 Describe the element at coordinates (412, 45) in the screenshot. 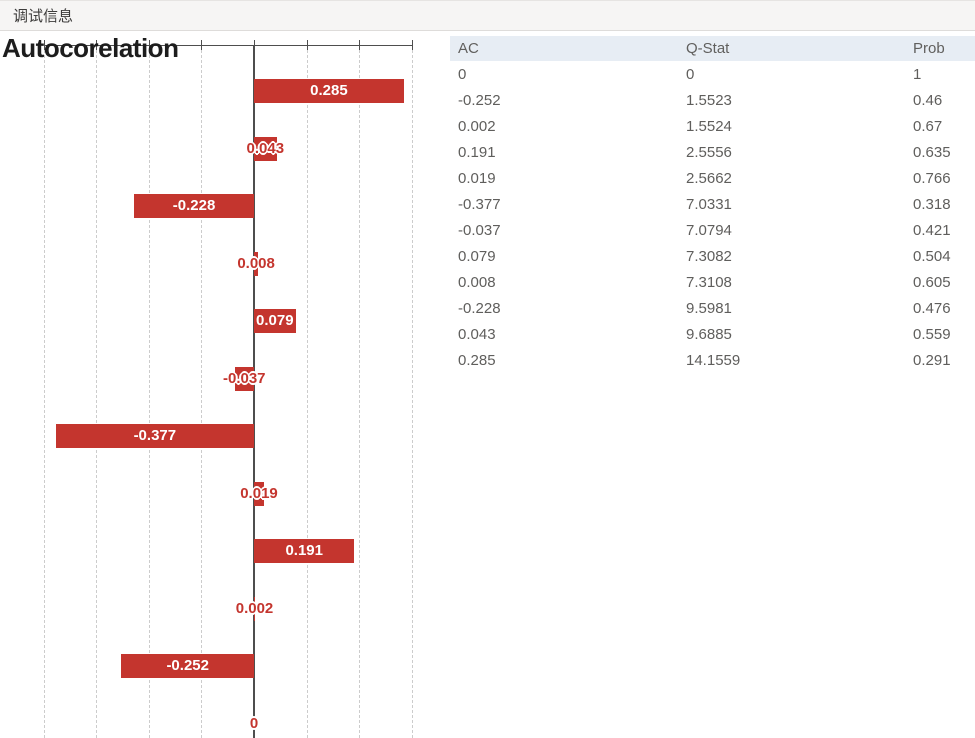

I see `axis-tick` at that location.